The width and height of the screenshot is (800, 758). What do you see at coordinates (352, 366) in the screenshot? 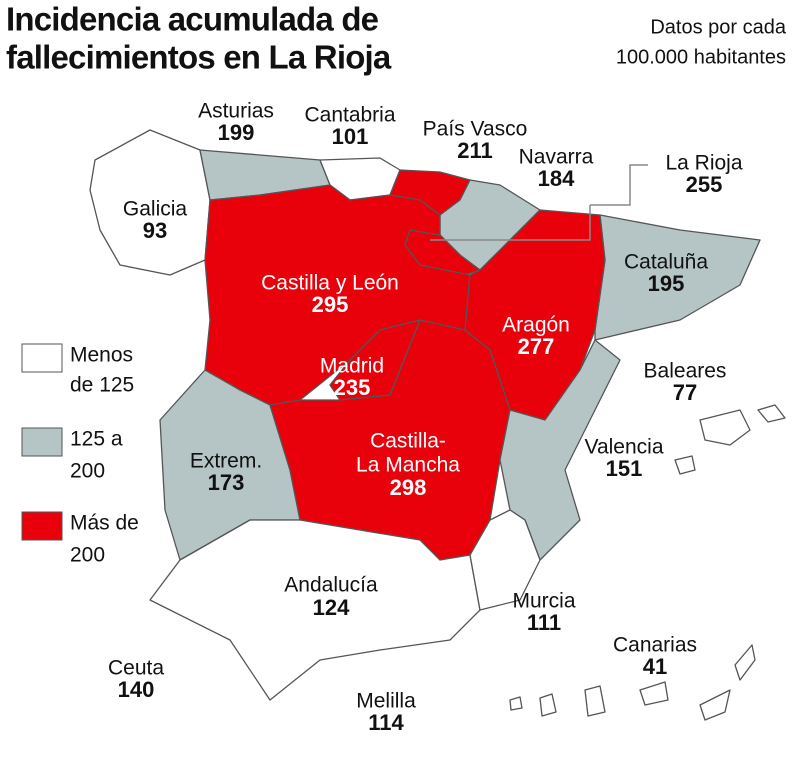
I see `region-name: Madrid` at bounding box center [352, 366].